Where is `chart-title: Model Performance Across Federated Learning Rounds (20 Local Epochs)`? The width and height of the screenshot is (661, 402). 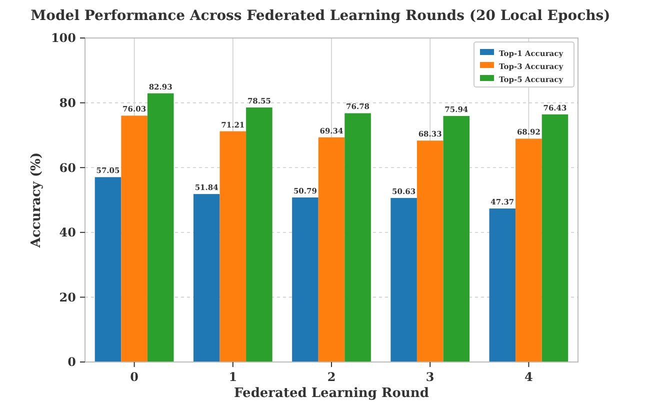
chart-title: Model Performance Across Federated Learning Rounds (20 Local Epochs) is located at coordinates (320, 16).